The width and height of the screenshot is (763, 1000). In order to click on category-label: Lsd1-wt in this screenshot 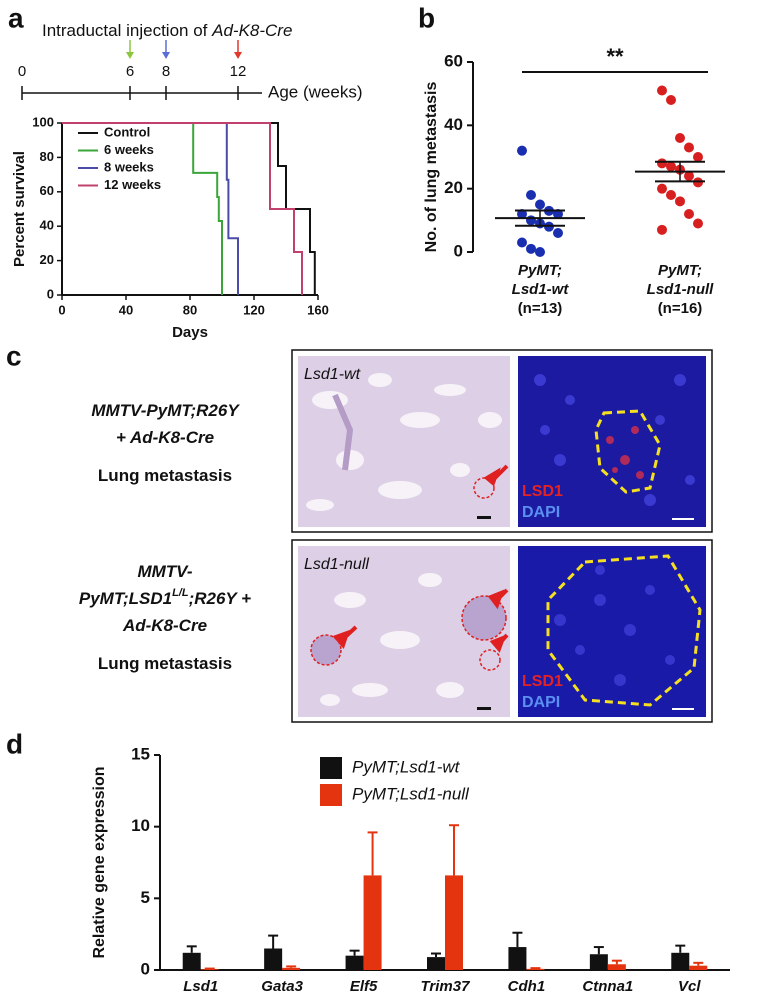, I will do `click(541, 289)`.